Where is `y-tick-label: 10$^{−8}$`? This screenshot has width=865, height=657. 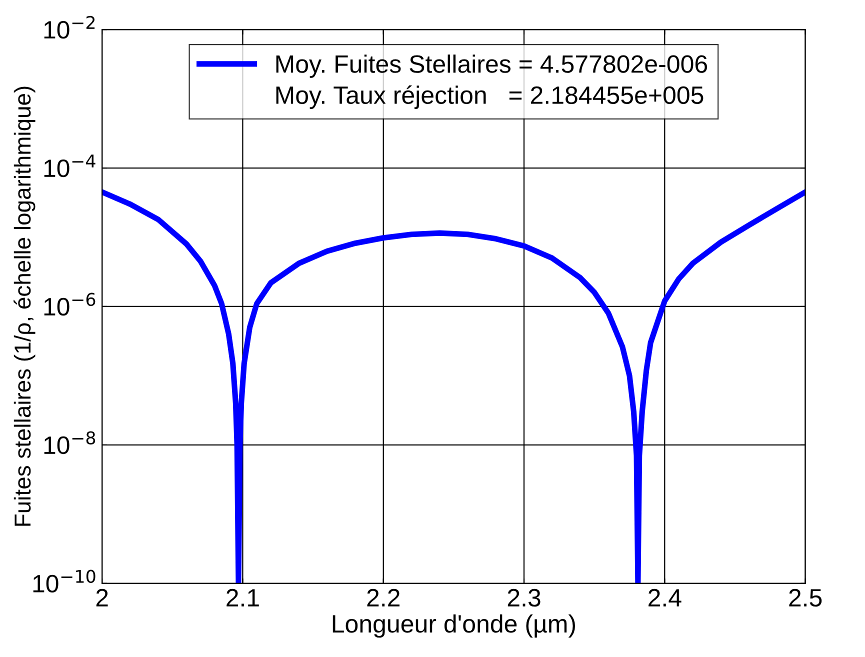
y-tick-label: 10$^{−8}$ is located at coordinates (70, 442).